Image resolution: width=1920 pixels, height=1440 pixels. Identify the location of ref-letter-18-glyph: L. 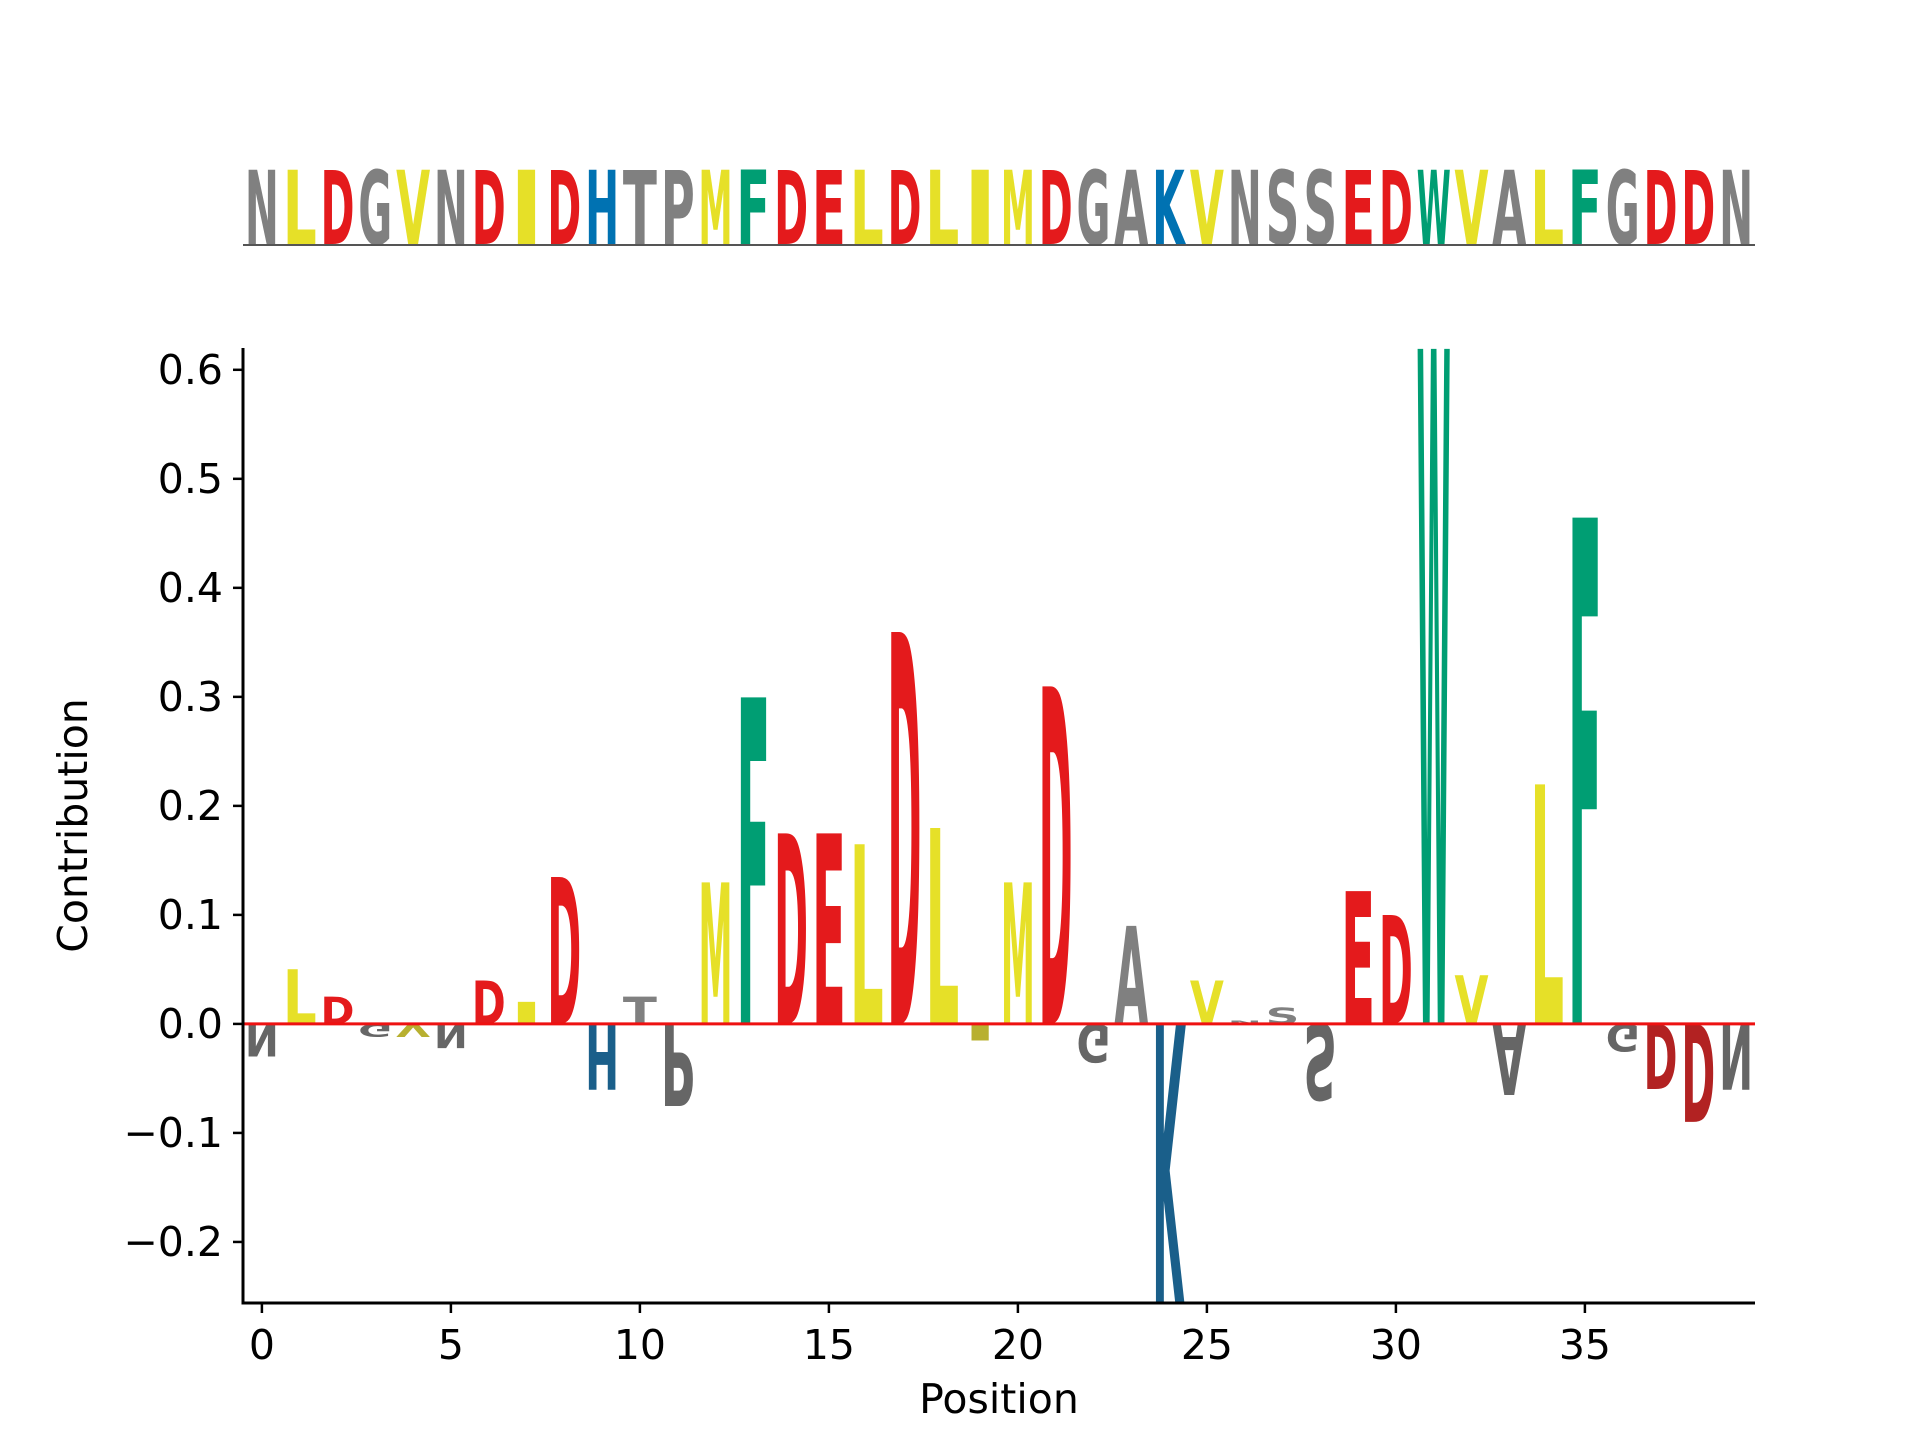
(942, 210).